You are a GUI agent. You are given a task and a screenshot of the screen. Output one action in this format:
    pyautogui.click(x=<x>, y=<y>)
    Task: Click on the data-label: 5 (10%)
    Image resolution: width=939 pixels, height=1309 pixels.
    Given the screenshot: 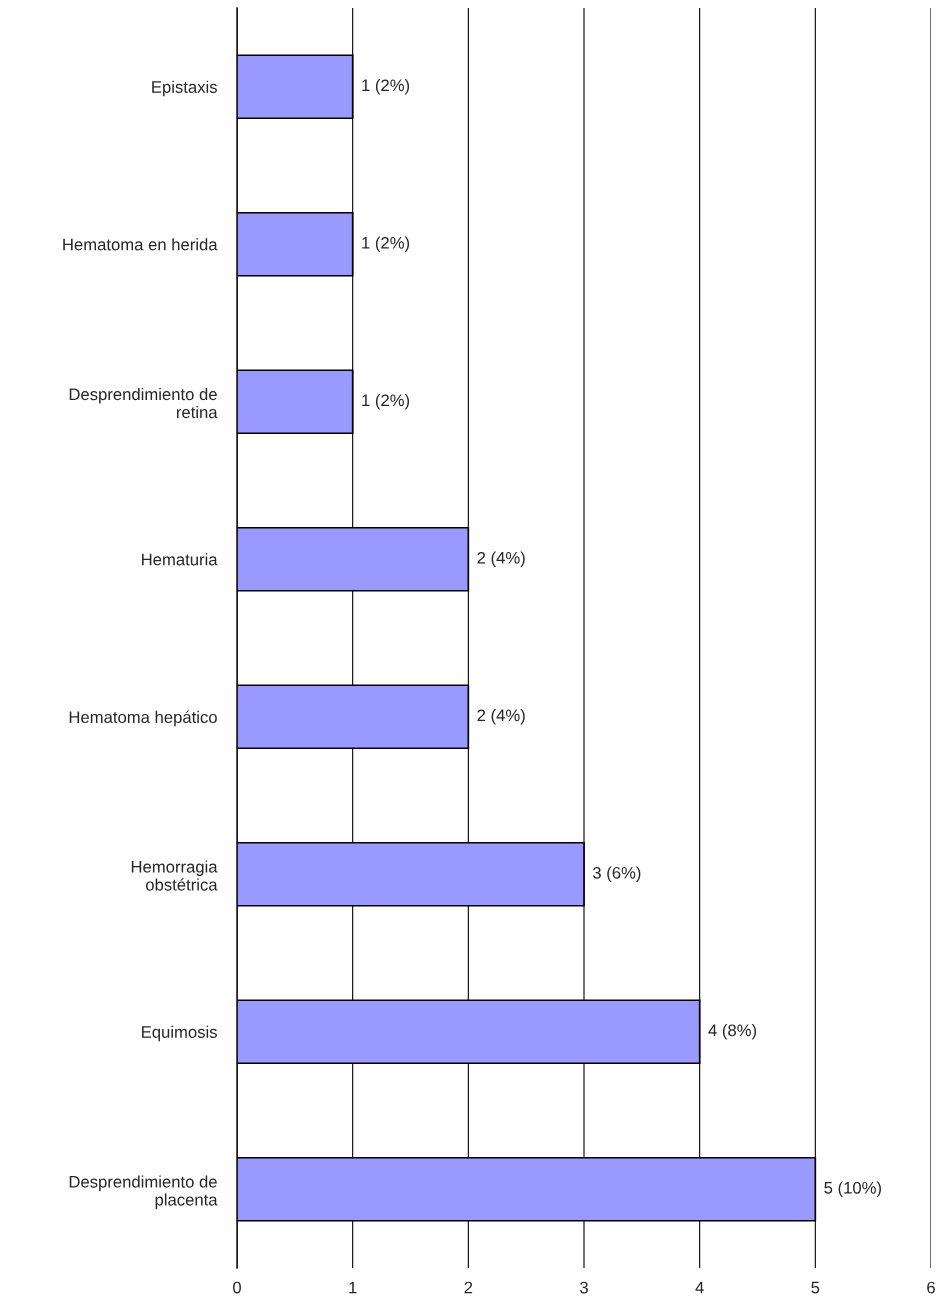 What is the action you would take?
    pyautogui.click(x=852, y=1189)
    